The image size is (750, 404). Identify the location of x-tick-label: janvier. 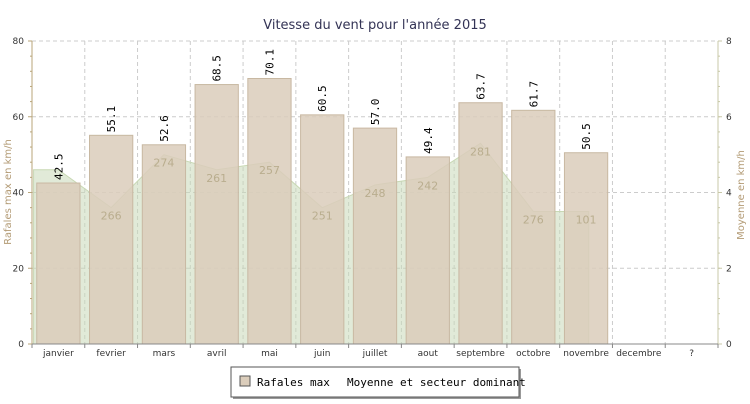
(58, 354).